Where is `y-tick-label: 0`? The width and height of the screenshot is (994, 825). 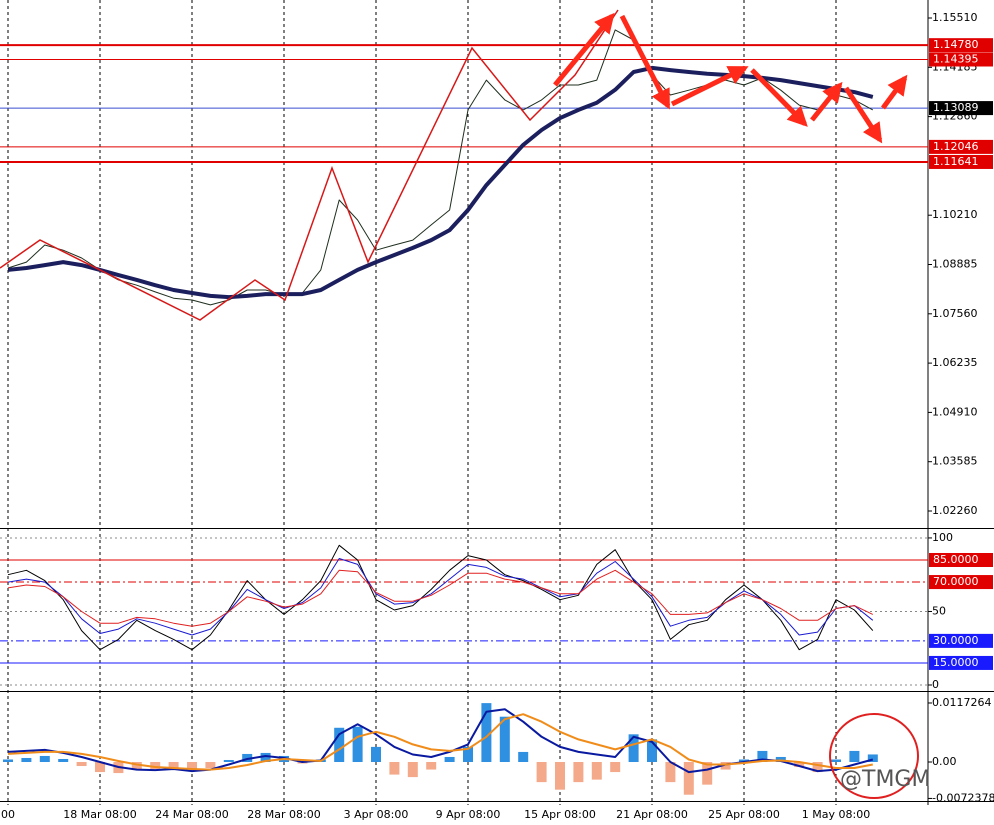
y-tick-label: 0 is located at coordinates (935, 684).